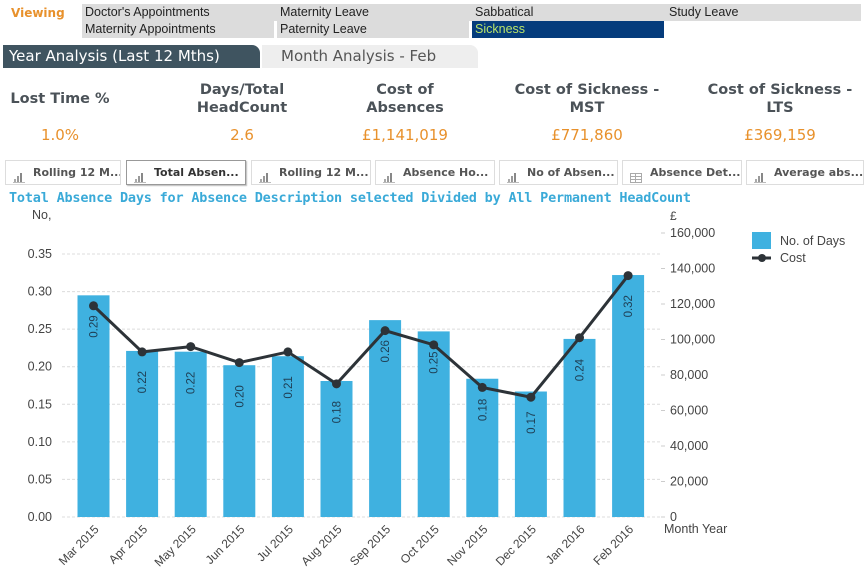 The height and width of the screenshot is (580, 867). I want to click on kpi-lost-time: Lost Time % 1.0%, so click(72, 112).